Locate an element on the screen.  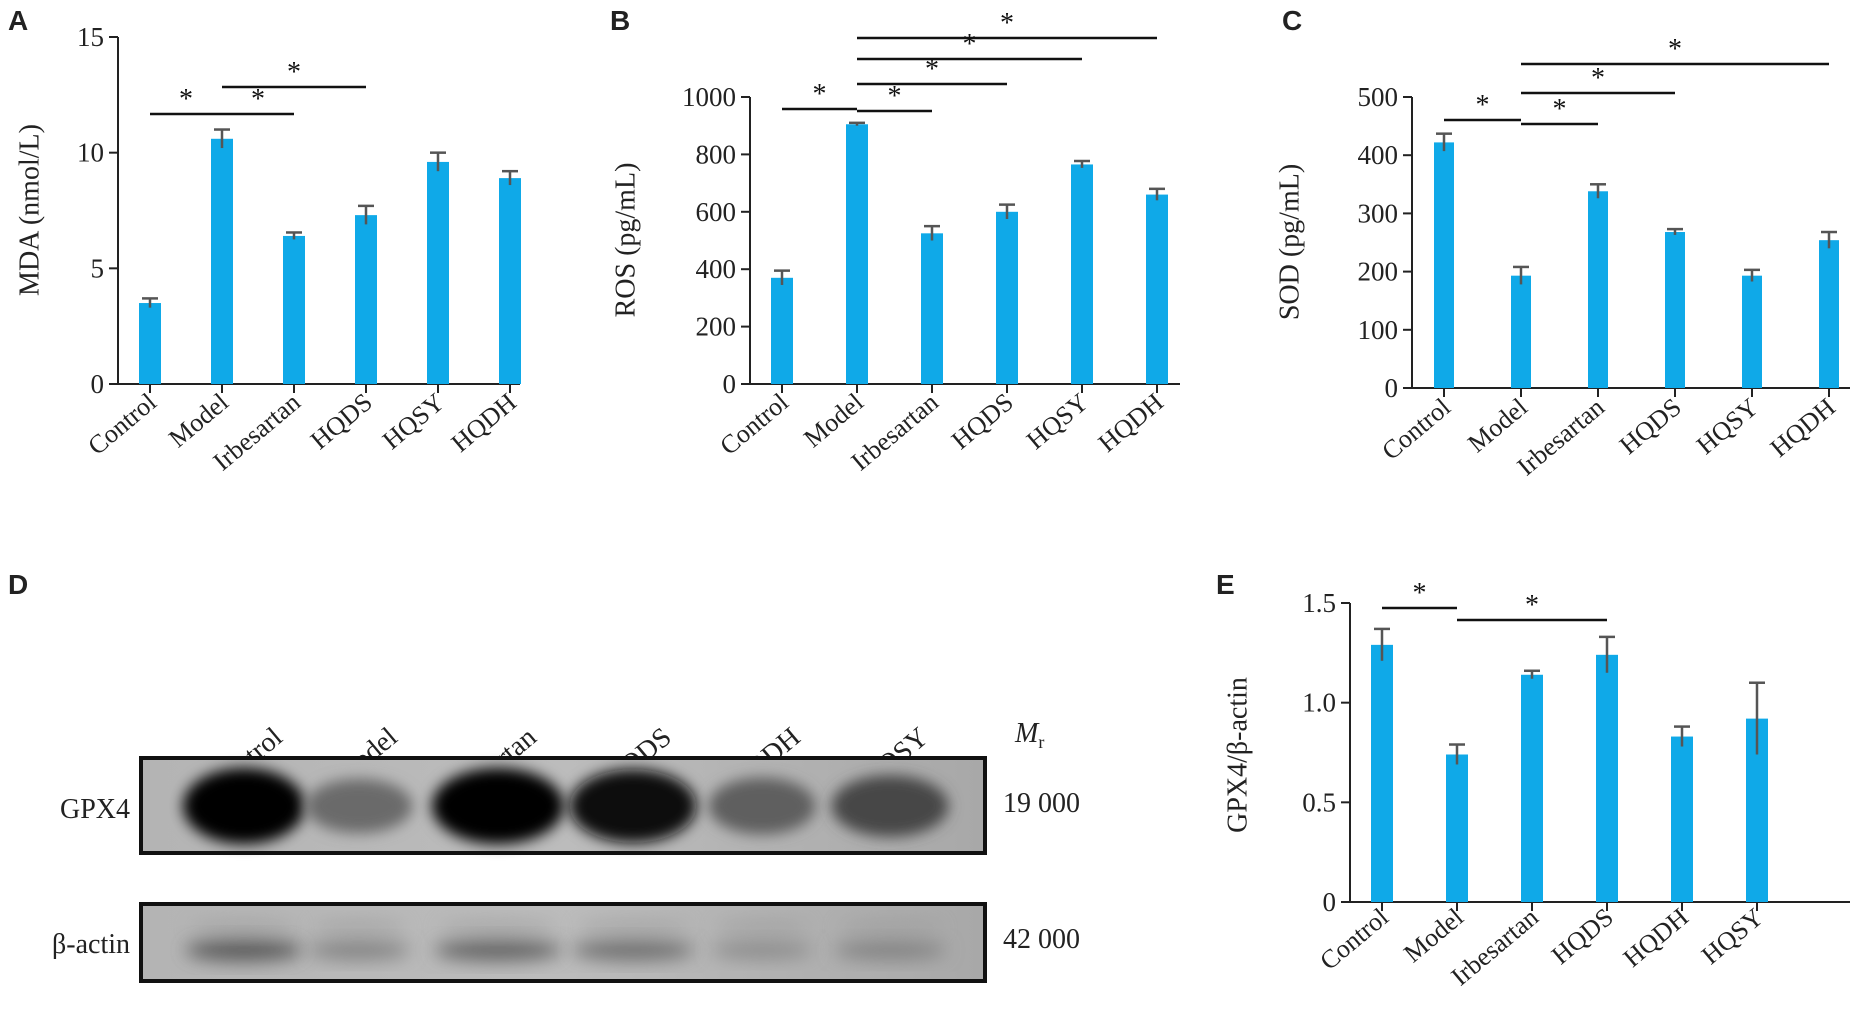
gpx4-membrane-frame is located at coordinates (563, 805).